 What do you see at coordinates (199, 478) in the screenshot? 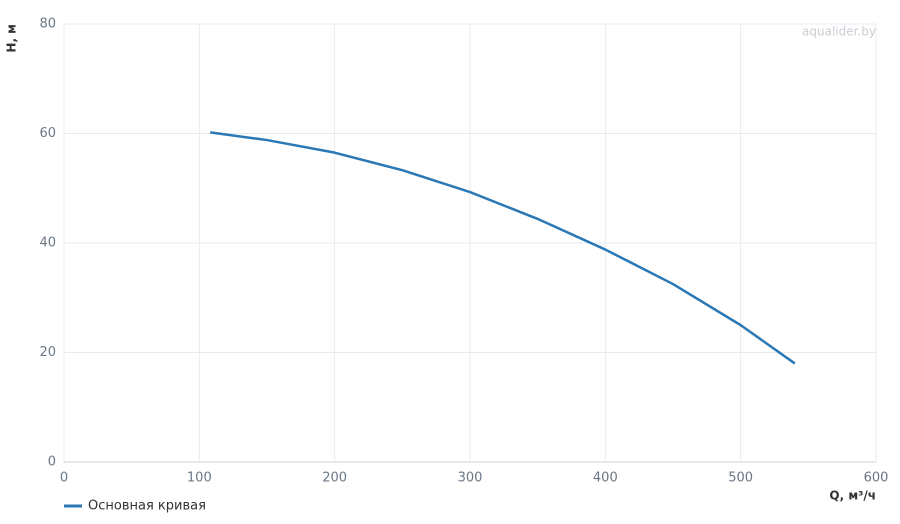
I see `x-tick-label: 100` at bounding box center [199, 478].